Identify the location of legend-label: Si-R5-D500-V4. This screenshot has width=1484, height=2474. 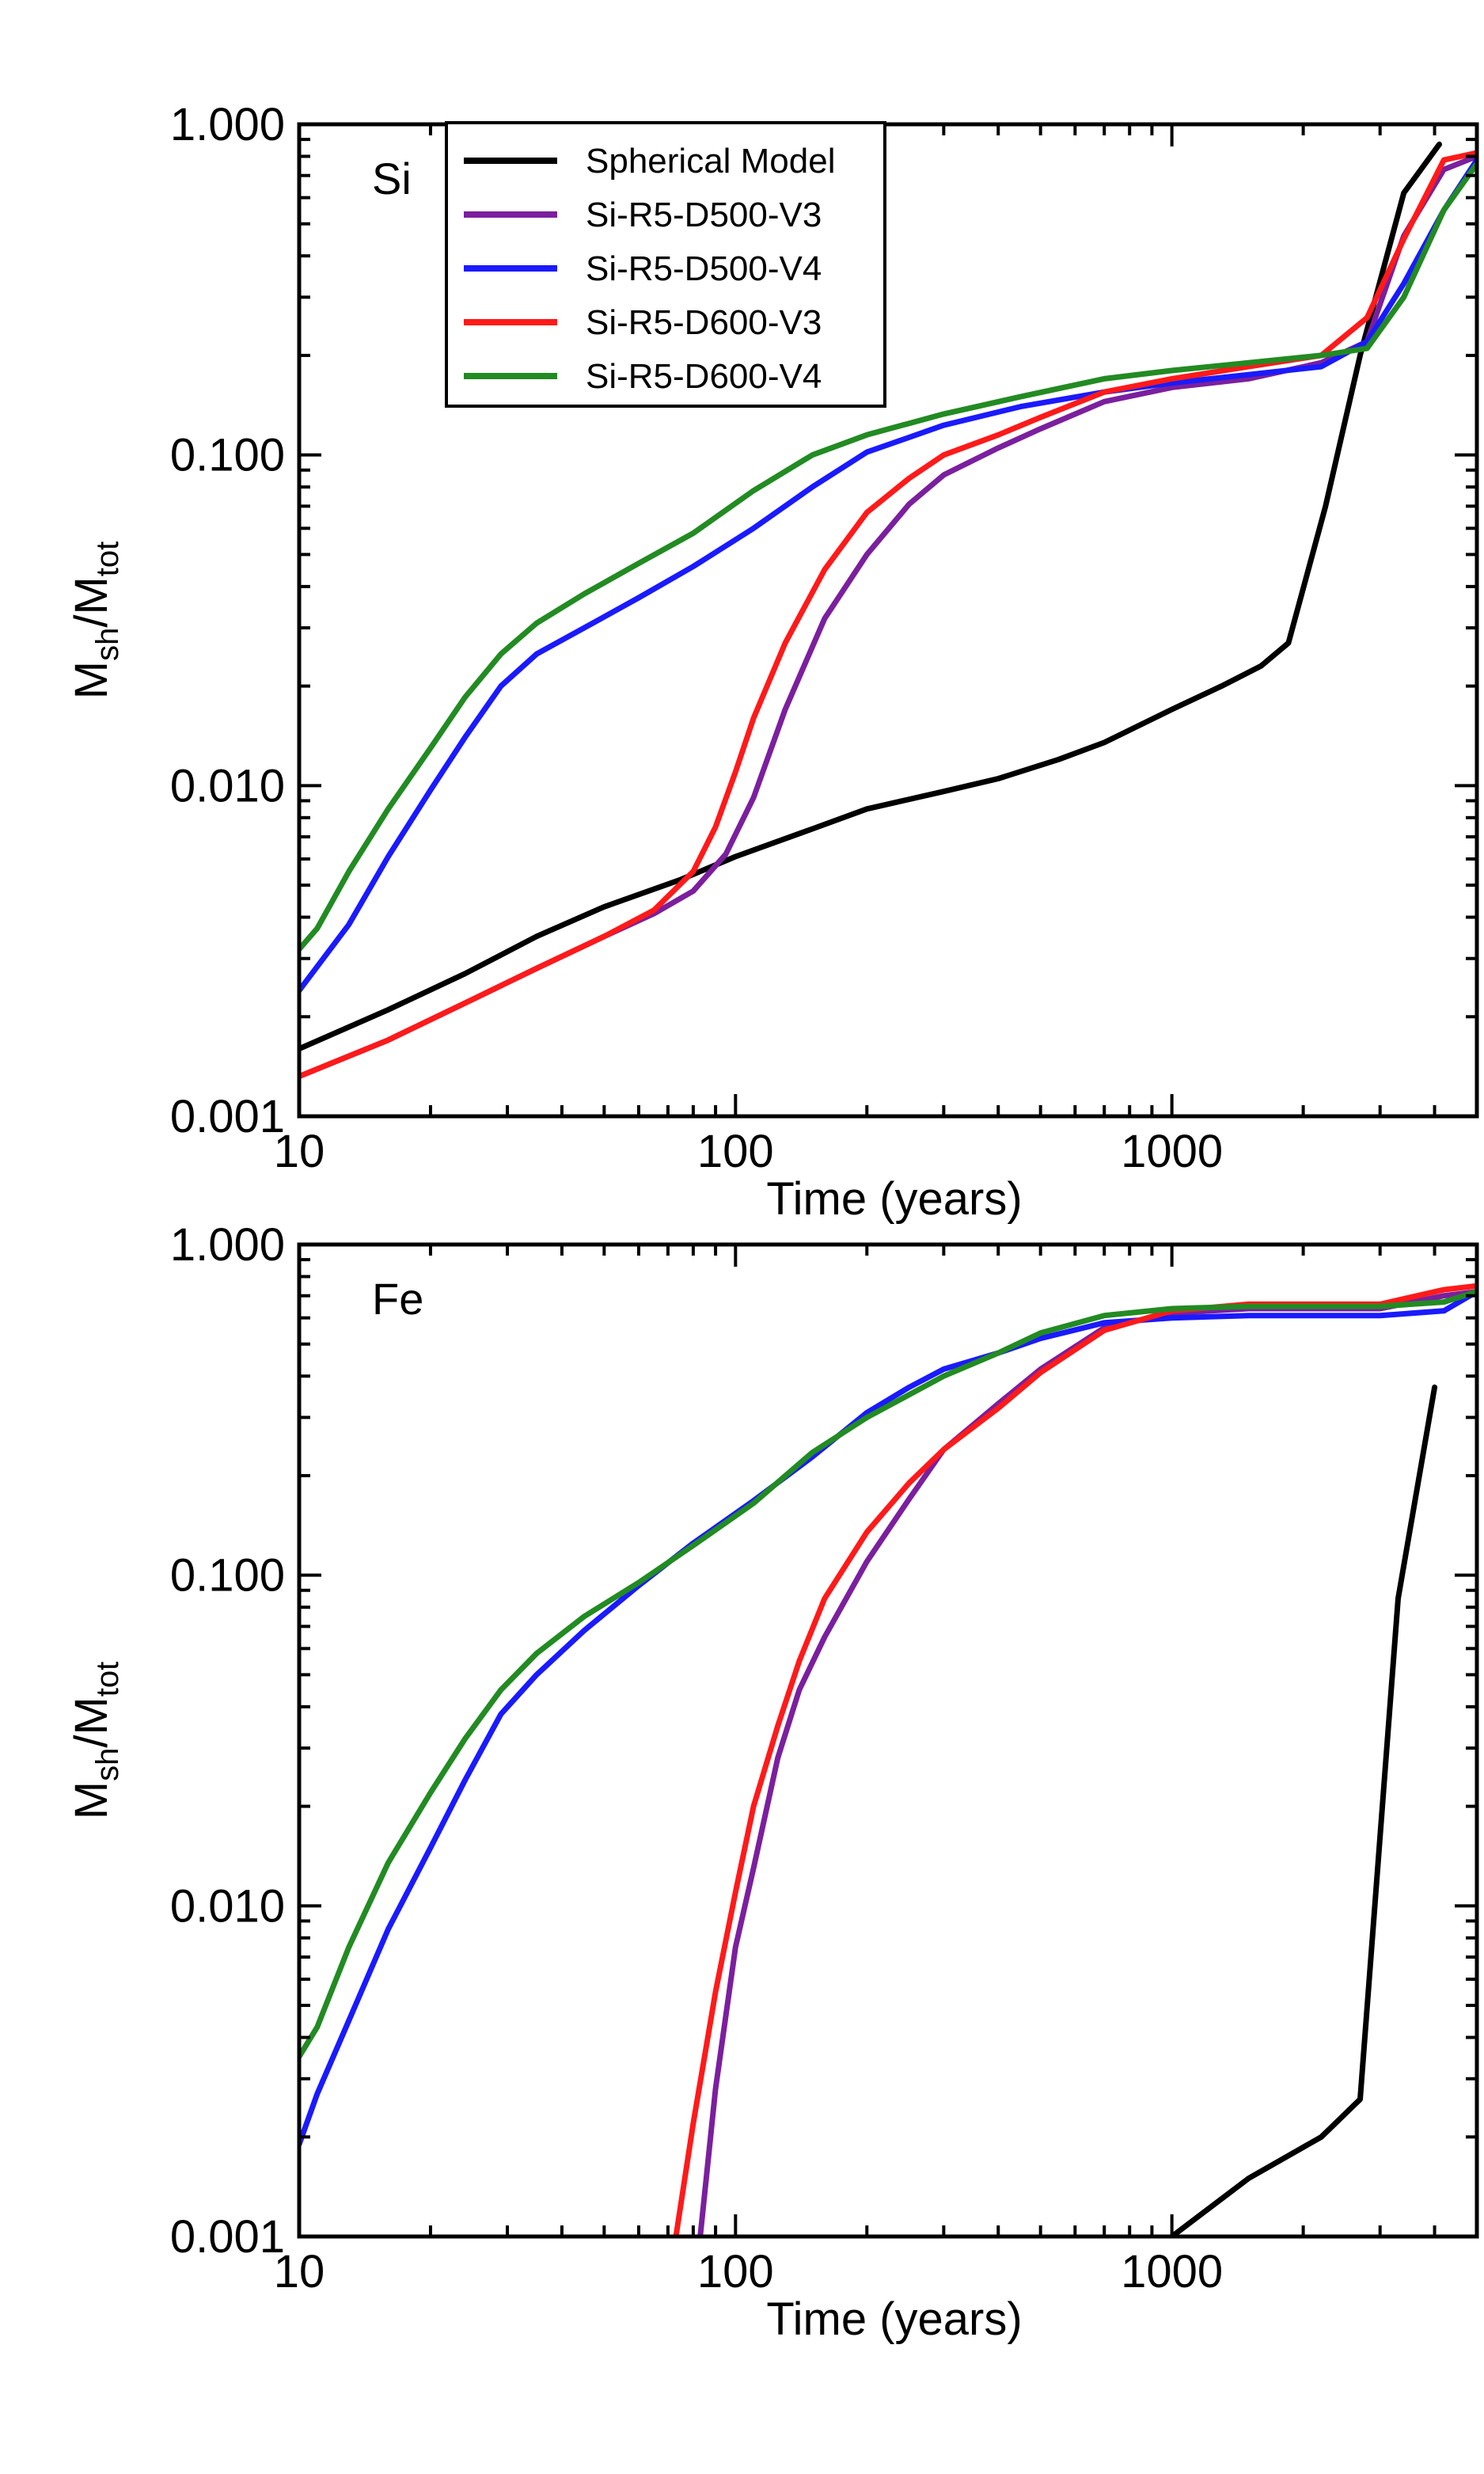
(704, 269).